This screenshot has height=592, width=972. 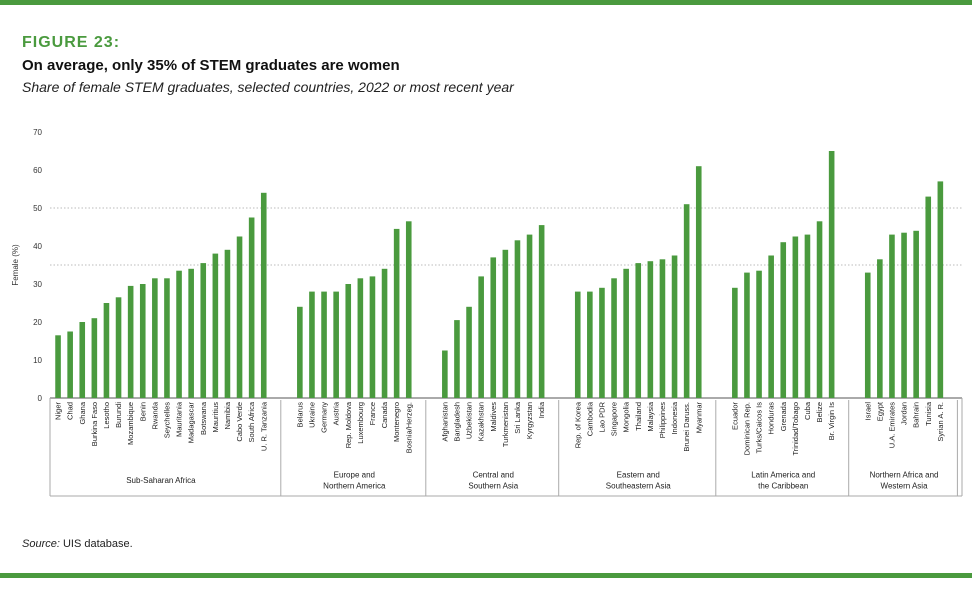 What do you see at coordinates (106, 415) in the screenshot?
I see `x-tick-label: Lesotho` at bounding box center [106, 415].